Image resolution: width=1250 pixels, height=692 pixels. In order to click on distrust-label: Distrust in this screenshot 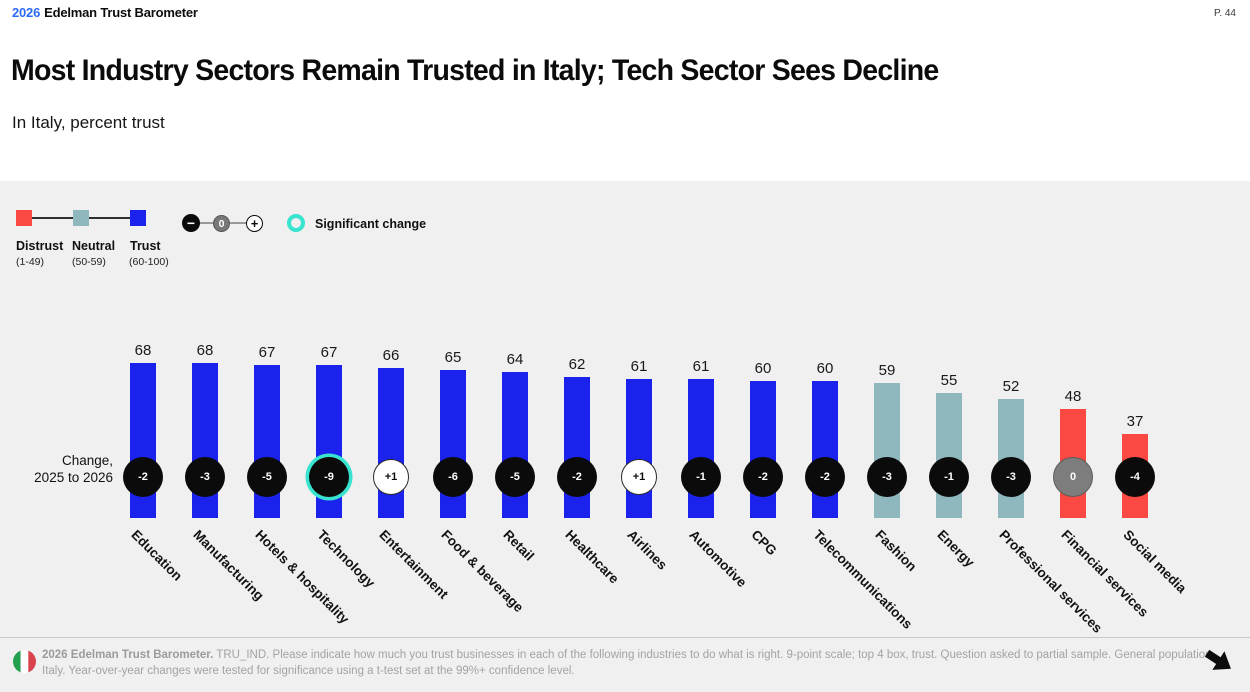, I will do `click(40, 246)`.